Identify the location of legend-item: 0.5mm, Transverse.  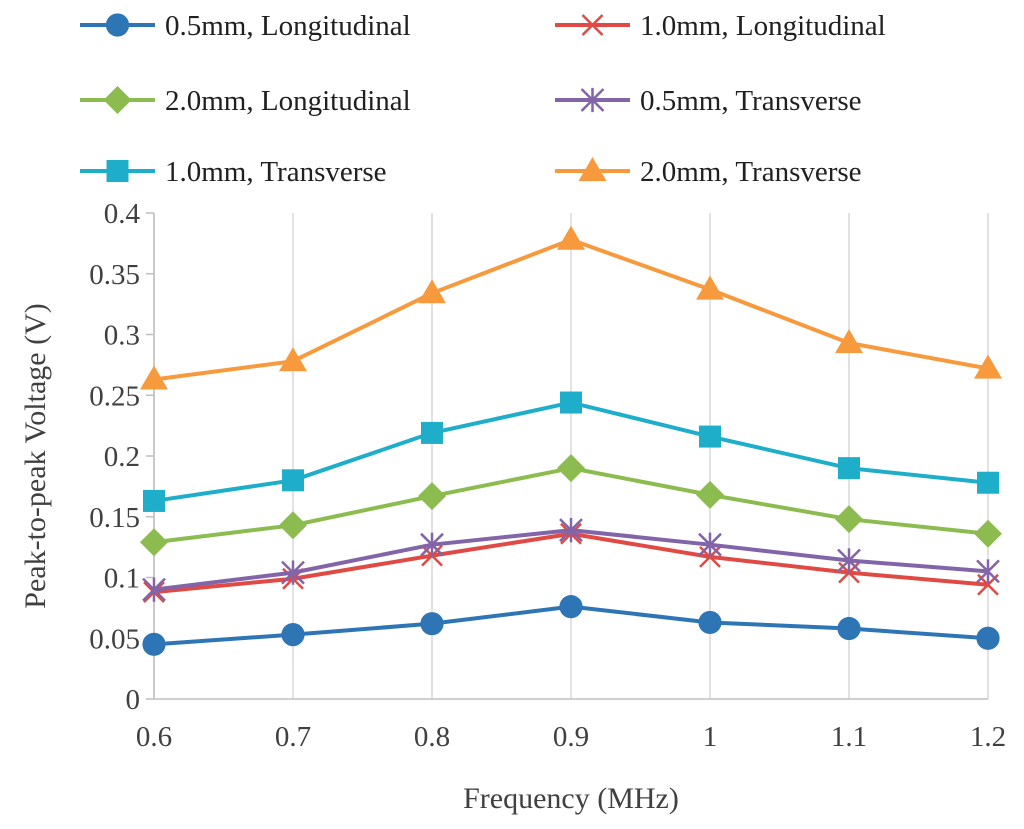
(708, 101).